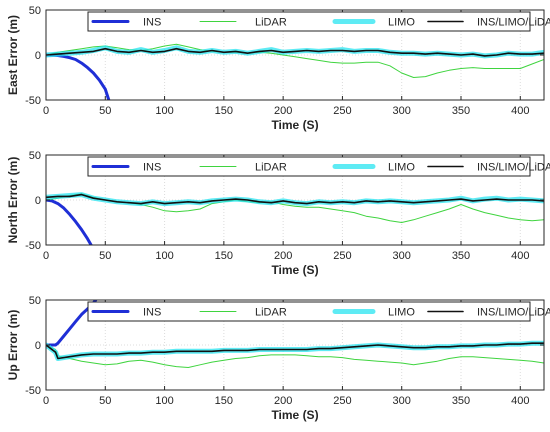 The height and width of the screenshot is (432, 550). I want to click on y-axis-label: East Error (m), so click(13, 55).